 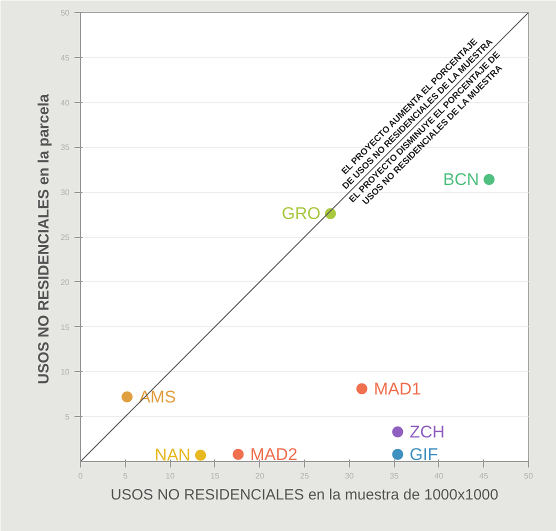 I want to click on series-label: BCN, so click(x=461, y=180).